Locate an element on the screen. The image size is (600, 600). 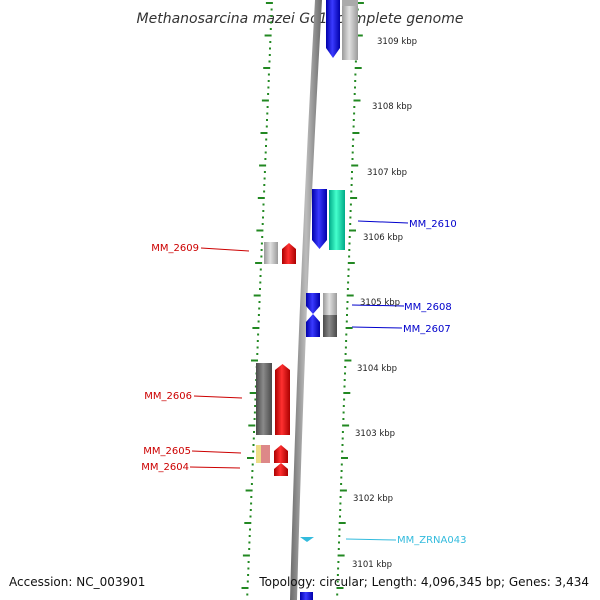
kbp-label: 3102 kbp is located at coordinates (373, 499).